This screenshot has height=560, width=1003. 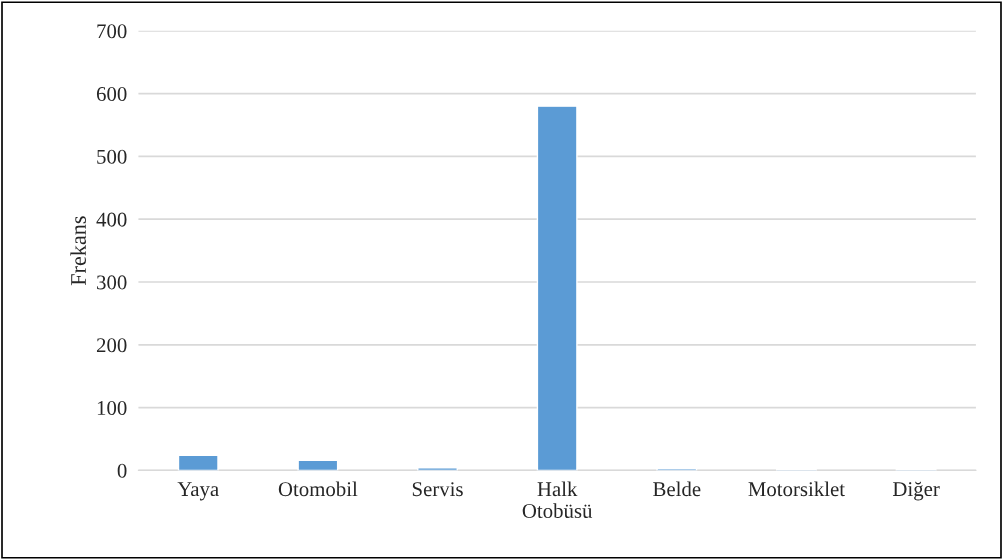 I want to click on y-tick-label: 400, so click(x=111, y=219).